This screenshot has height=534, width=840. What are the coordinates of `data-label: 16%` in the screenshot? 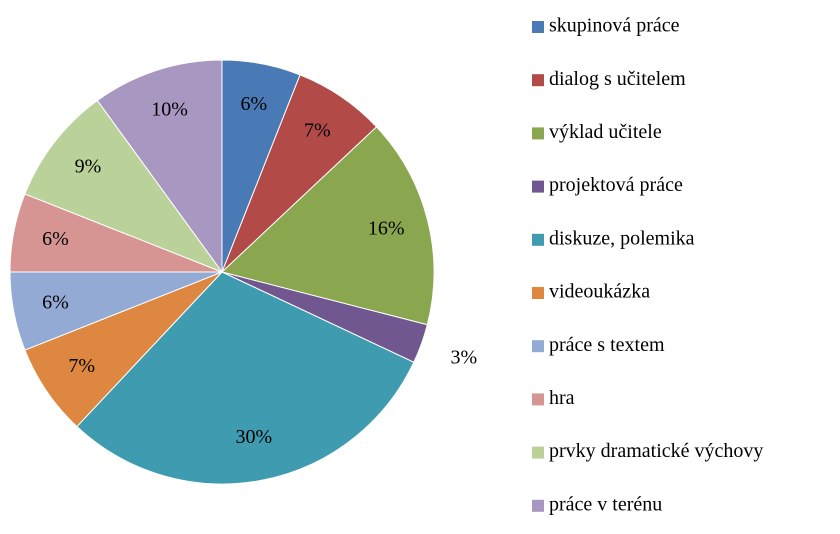 It's located at (386, 228).